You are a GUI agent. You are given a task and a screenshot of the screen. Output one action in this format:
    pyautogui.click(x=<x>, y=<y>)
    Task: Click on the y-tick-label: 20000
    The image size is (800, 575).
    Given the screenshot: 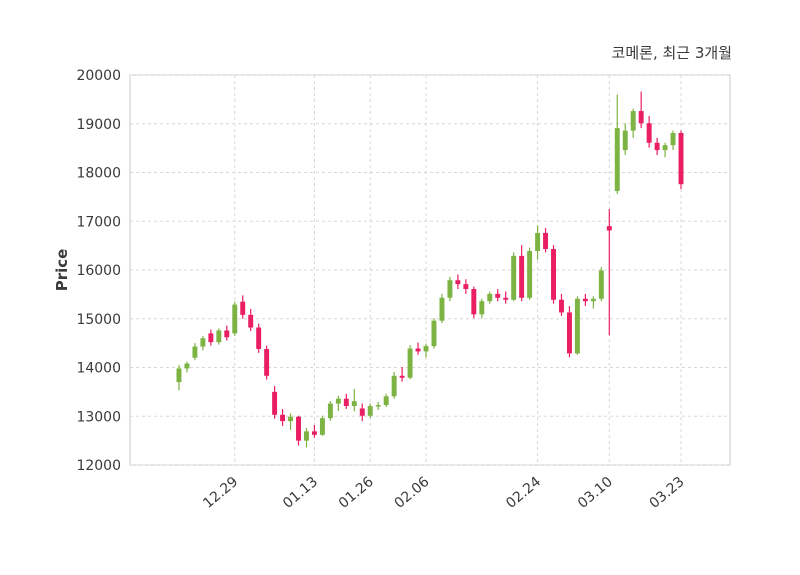 What is the action you would take?
    pyautogui.click(x=98, y=76)
    